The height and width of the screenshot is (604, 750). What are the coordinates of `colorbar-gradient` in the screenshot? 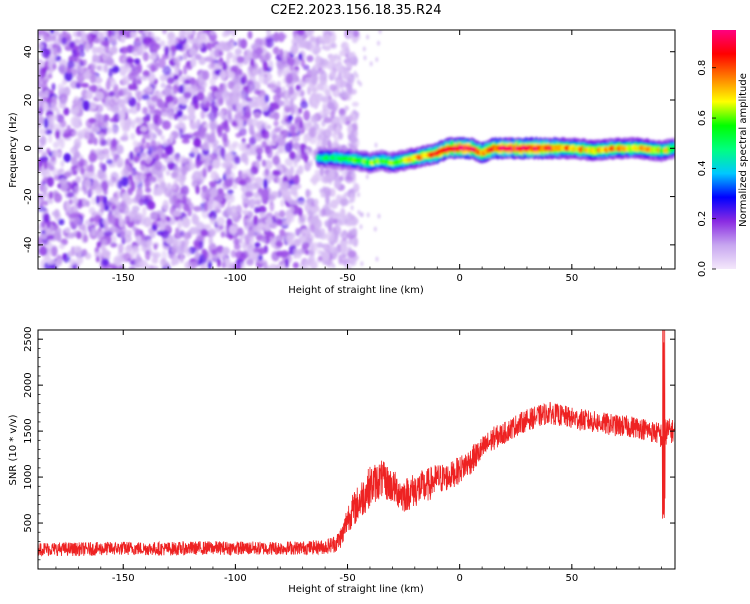 It's located at (724, 149).